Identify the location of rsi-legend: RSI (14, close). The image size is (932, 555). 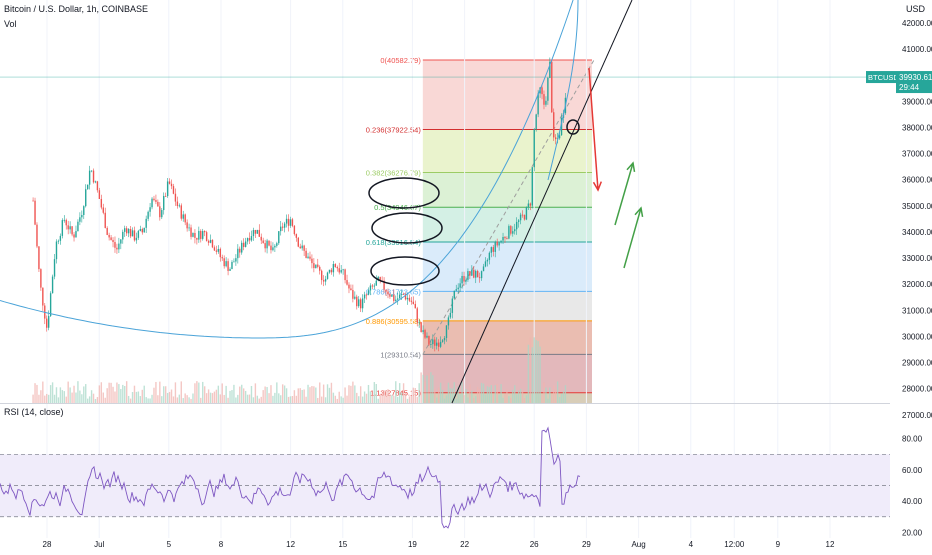
(34, 412).